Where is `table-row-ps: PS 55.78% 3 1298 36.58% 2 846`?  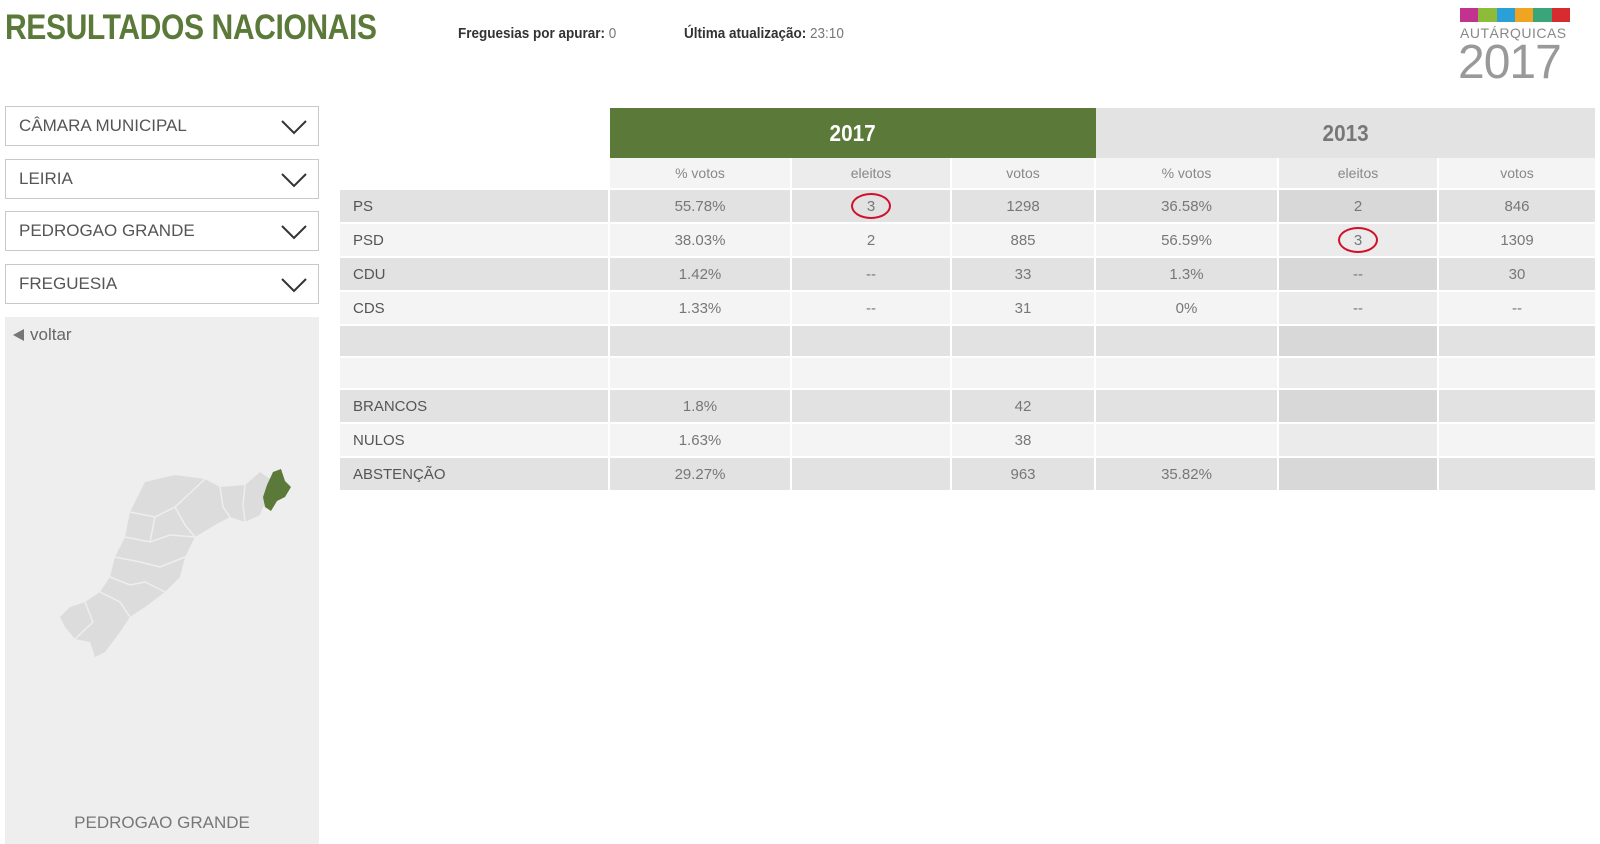
table-row-ps: PS 55.78% 3 1298 36.58% 2 846 is located at coordinates (967, 206).